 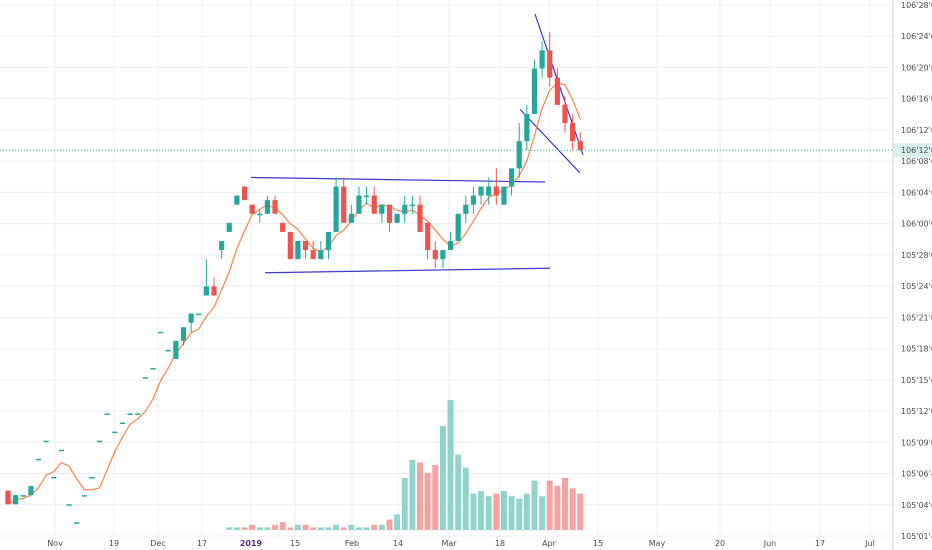 What do you see at coordinates (55, 543) in the screenshot?
I see `time-tick-label: Nov` at bounding box center [55, 543].